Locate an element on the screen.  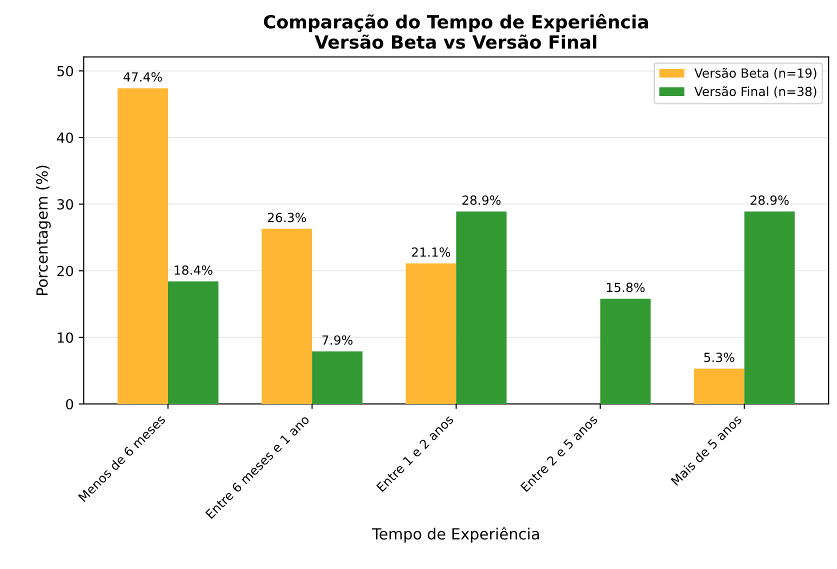
data-label: 47.4% is located at coordinates (143, 77).